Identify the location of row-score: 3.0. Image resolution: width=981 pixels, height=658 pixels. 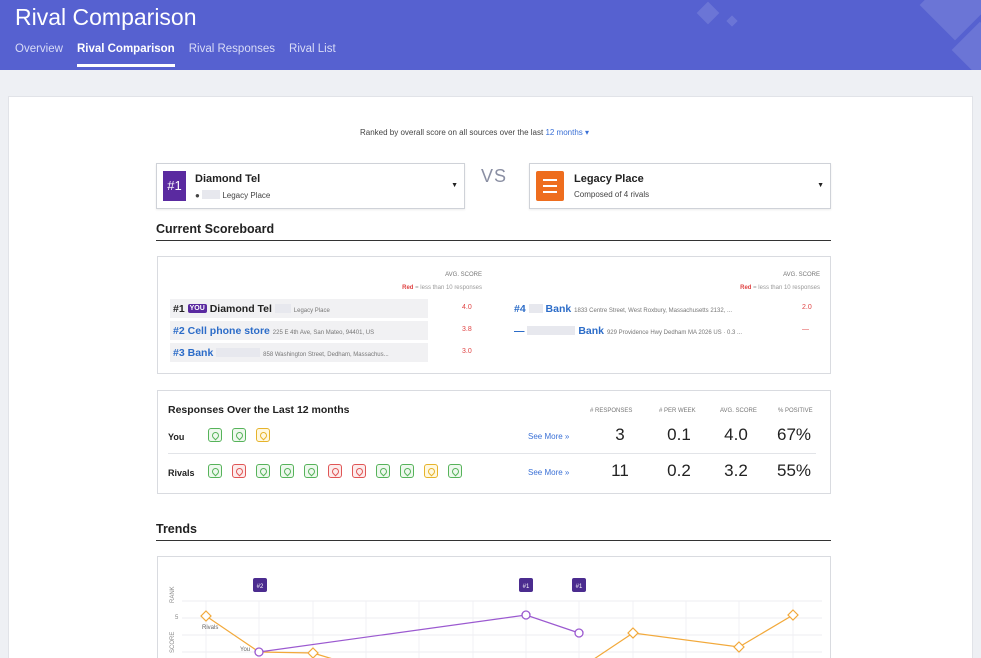
(467, 351).